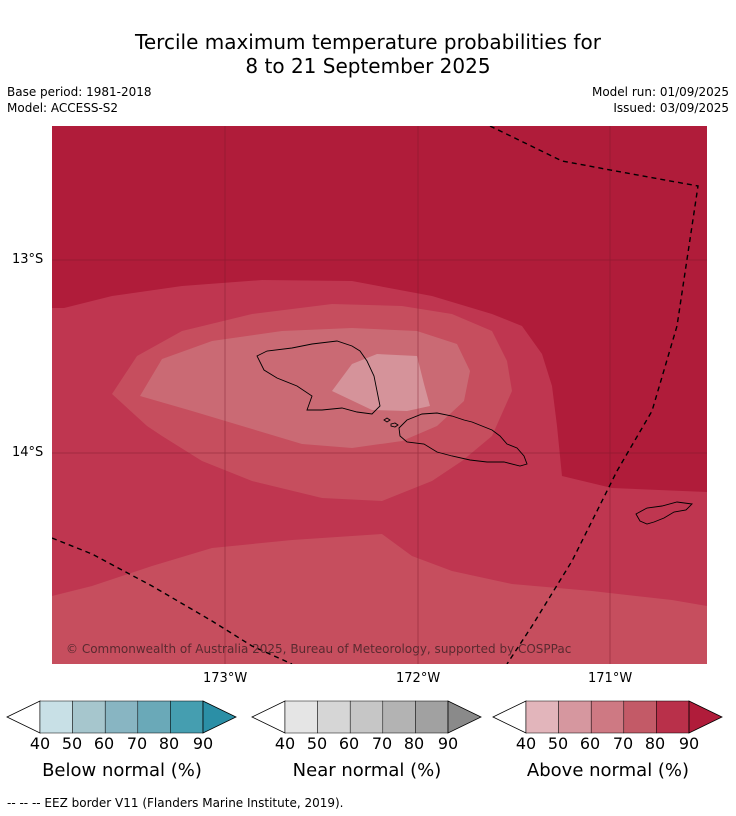  What do you see at coordinates (225, 678) in the screenshot?
I see `lon-label-173w: 173°W` at bounding box center [225, 678].